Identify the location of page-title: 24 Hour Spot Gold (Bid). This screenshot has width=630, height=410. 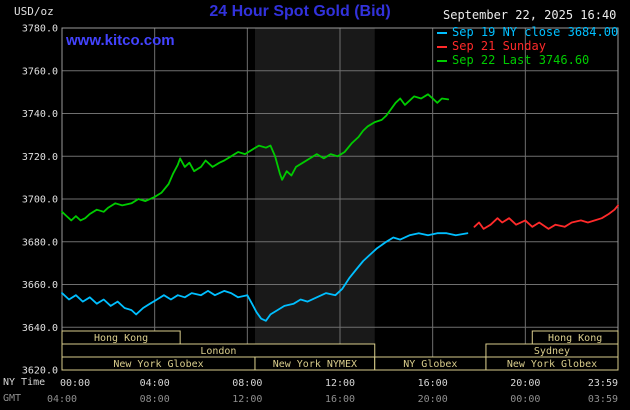
(300, 11).